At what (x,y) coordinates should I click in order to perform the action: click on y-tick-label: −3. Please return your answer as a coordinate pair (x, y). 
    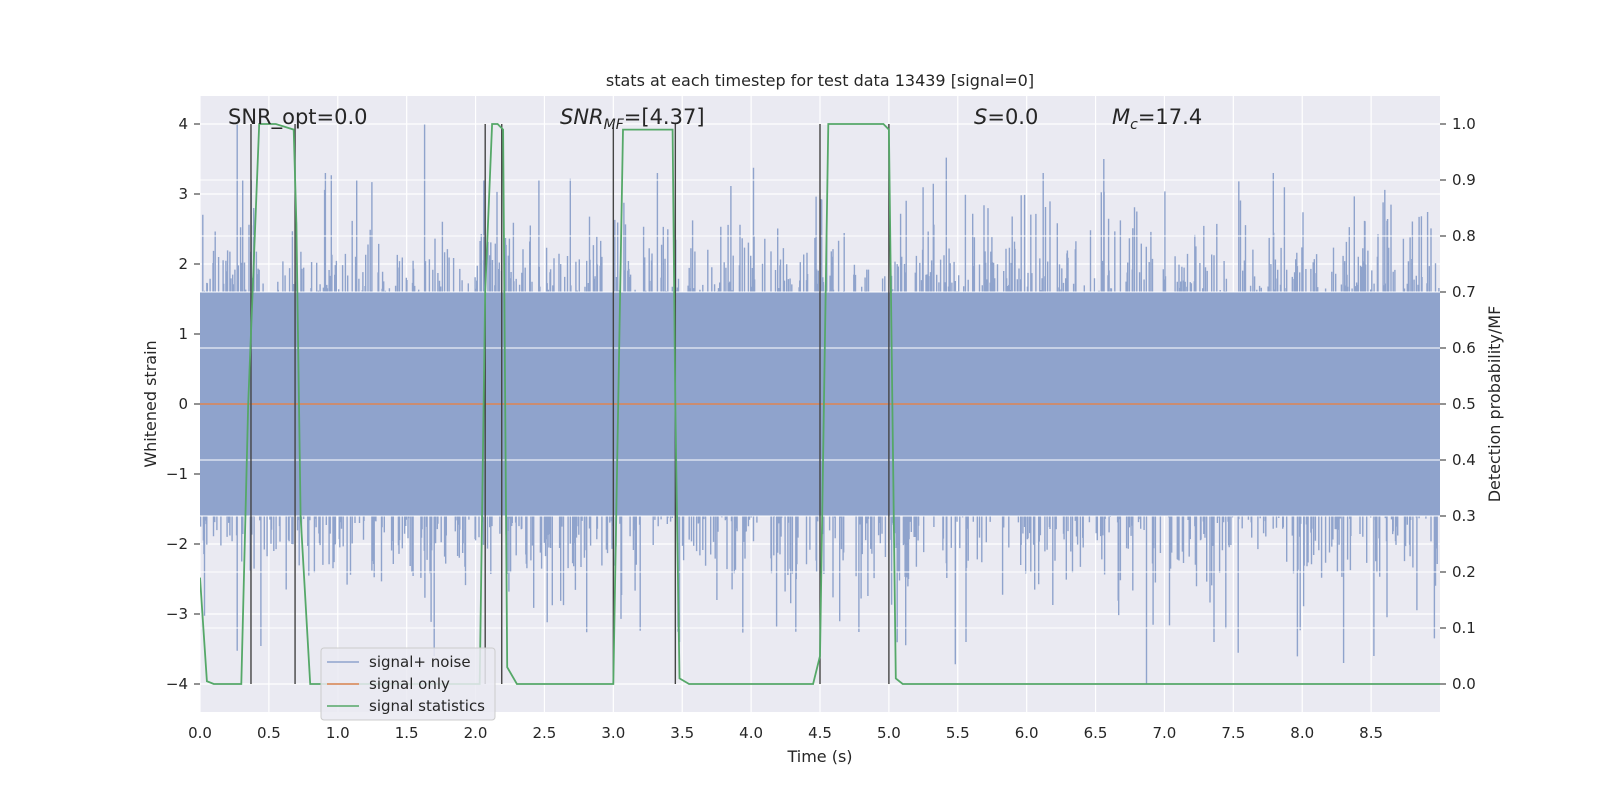
    Looking at the image, I should click on (177, 614).